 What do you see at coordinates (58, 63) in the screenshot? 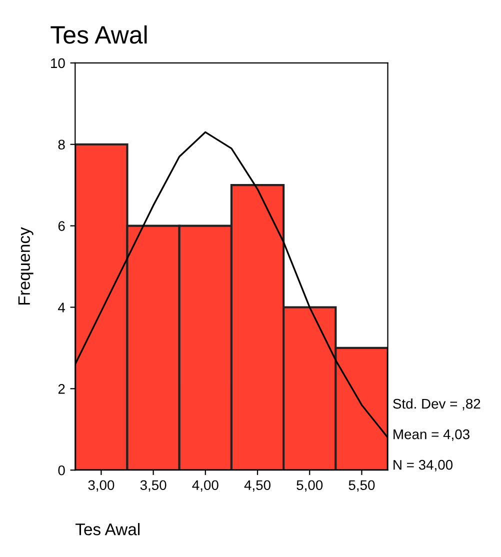
I see `y-tick-label: 10` at bounding box center [58, 63].